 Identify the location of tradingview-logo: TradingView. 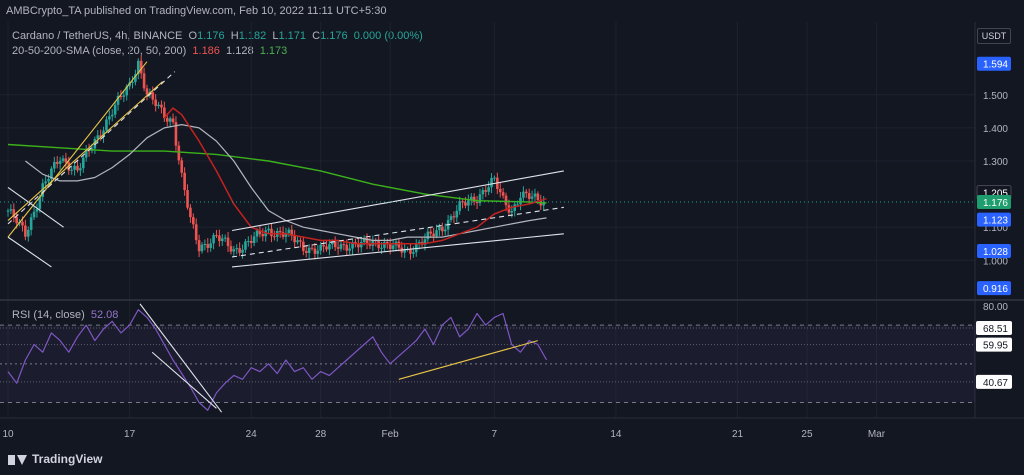
(55, 459).